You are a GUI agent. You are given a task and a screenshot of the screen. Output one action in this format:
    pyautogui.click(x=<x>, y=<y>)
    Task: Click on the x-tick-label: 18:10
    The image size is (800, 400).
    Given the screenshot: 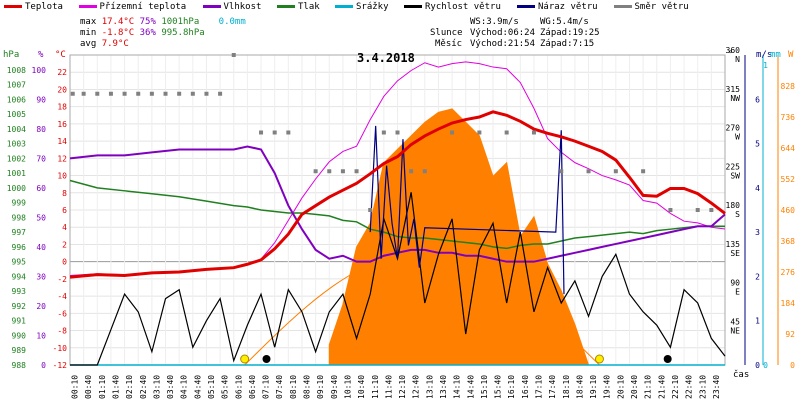 What is the action you would take?
    pyautogui.click(x=566, y=387)
    